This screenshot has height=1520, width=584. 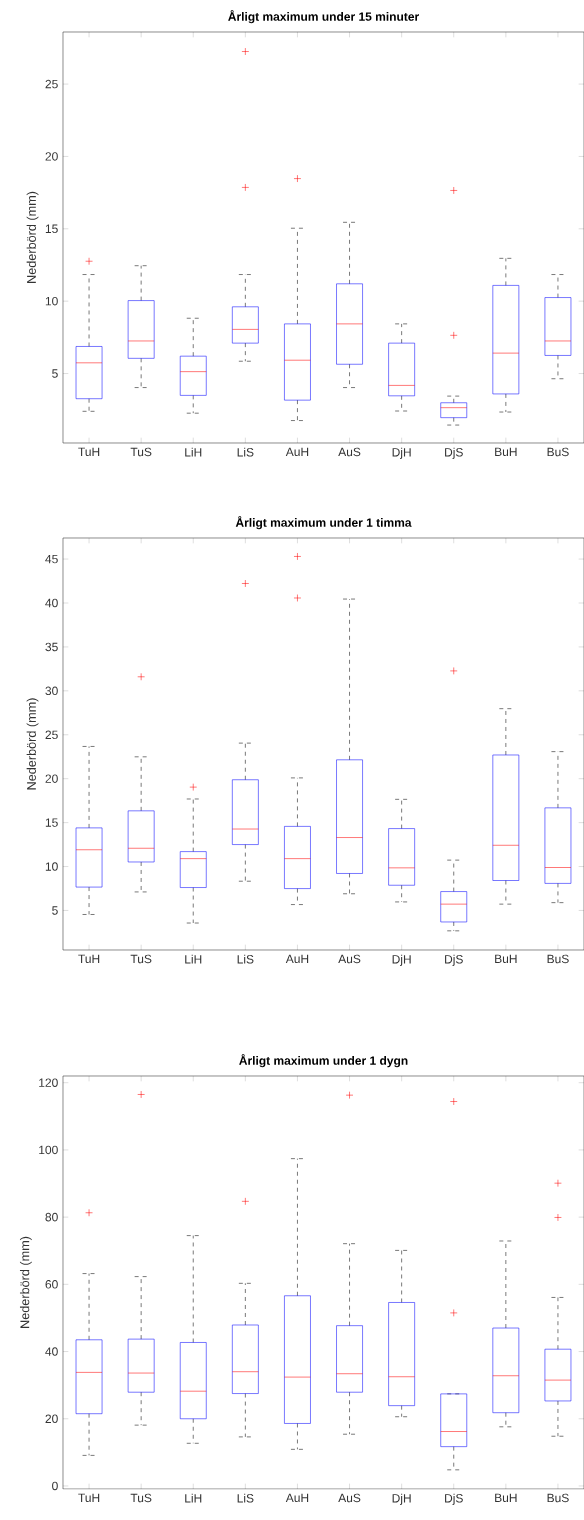 I want to click on y-tick-label: 30, so click(x=51, y=691).